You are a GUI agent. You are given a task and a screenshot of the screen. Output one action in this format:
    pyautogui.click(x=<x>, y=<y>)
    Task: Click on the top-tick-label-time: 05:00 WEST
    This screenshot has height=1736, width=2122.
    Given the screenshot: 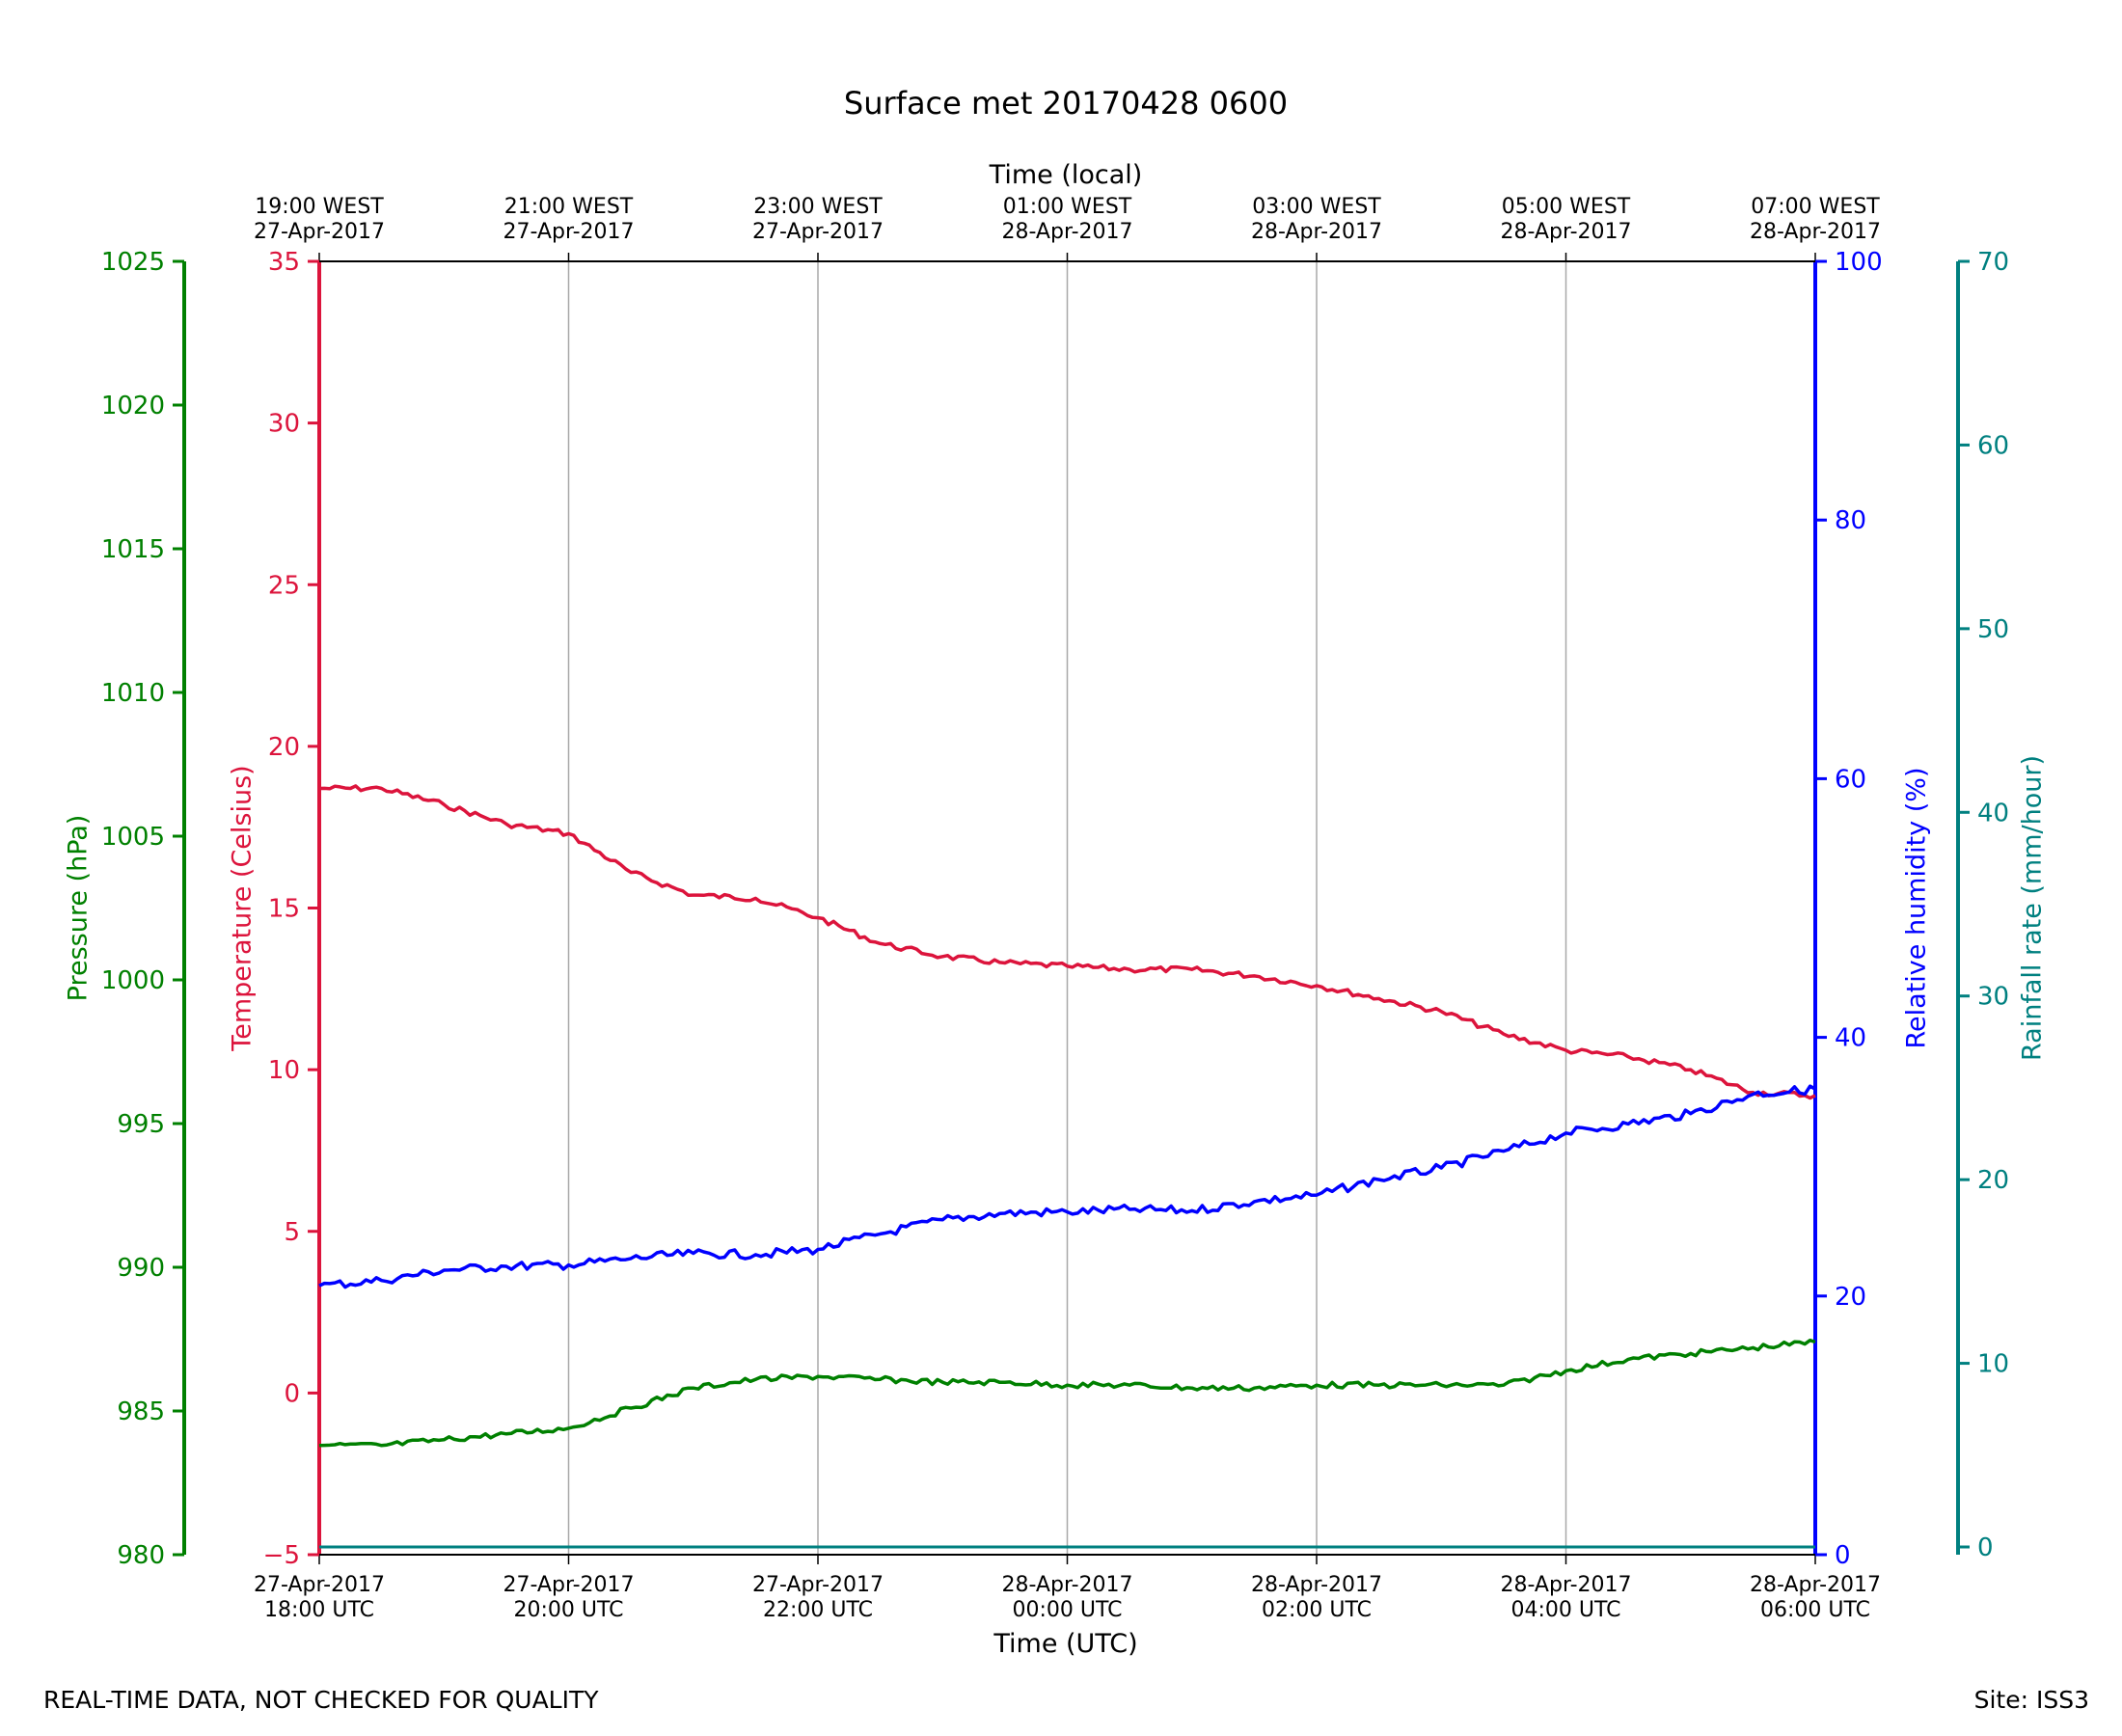 What is the action you would take?
    pyautogui.click(x=1567, y=207)
    